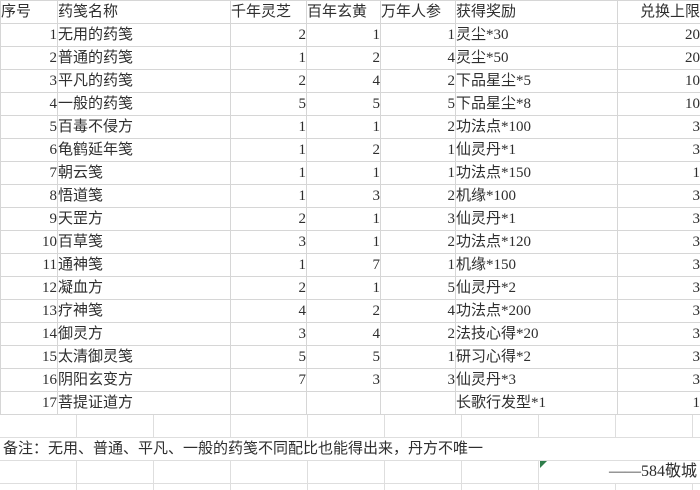  Describe the element at coordinates (658, 58) in the screenshot. I see `cell: 20` at that location.